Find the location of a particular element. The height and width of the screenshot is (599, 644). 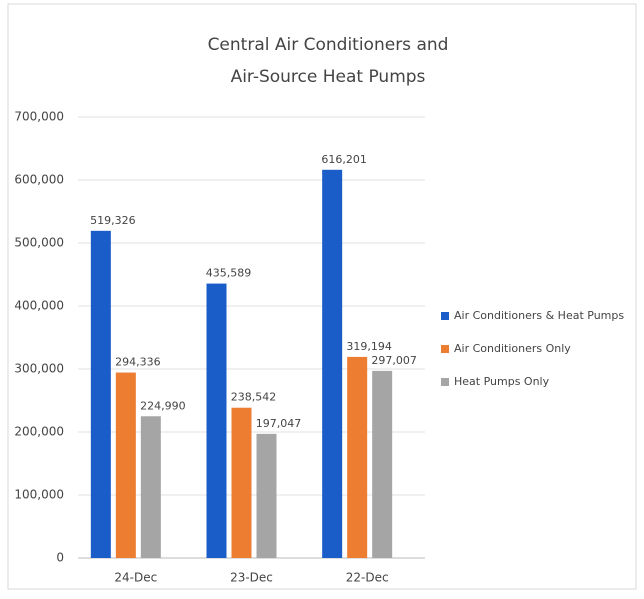

x-tick-label: 23-Dec is located at coordinates (251, 578).